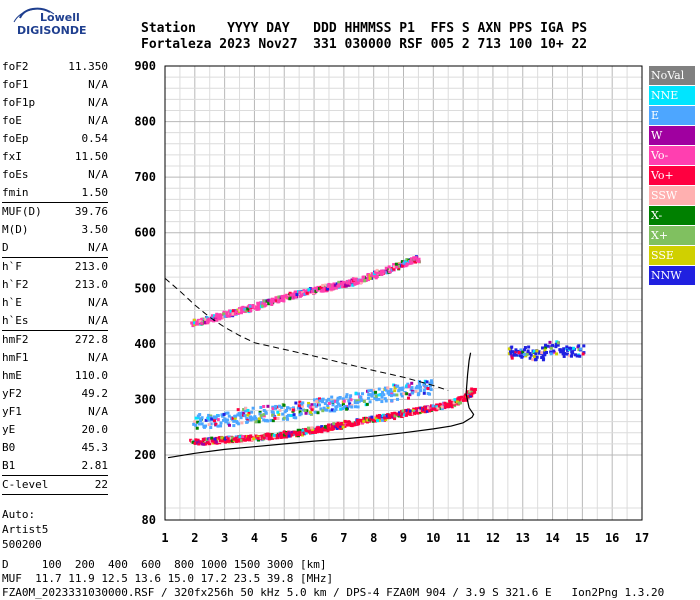 Image resolution: width=700 pixels, height=600 pixels. I want to click on param-label: hmE, so click(12, 375).